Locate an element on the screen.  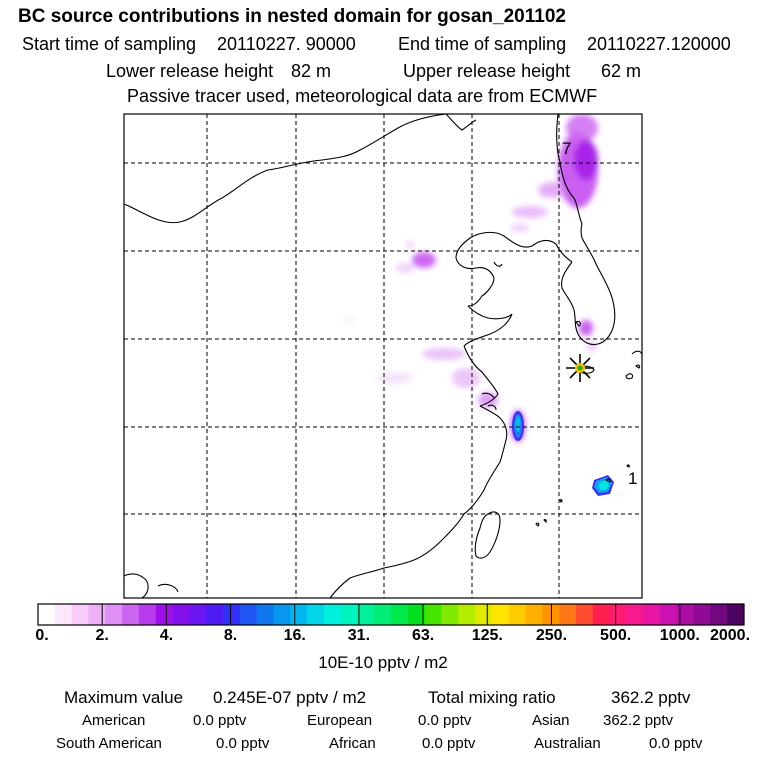
colorbar-cells is located at coordinates (391, 614).